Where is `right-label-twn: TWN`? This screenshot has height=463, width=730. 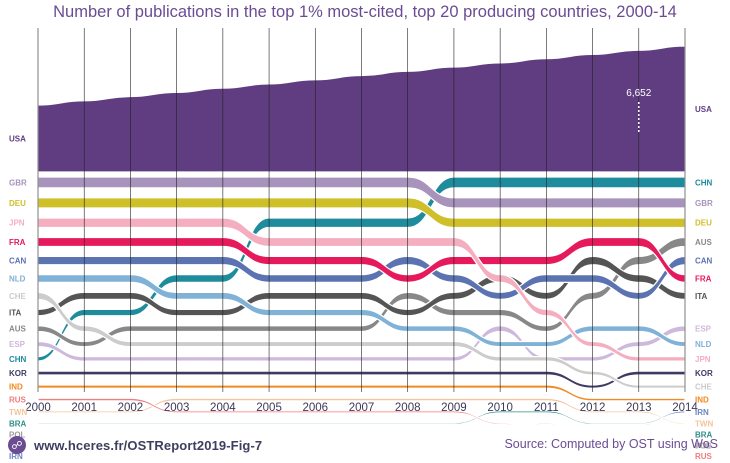 right-label-twn: TWN is located at coordinates (704, 424).